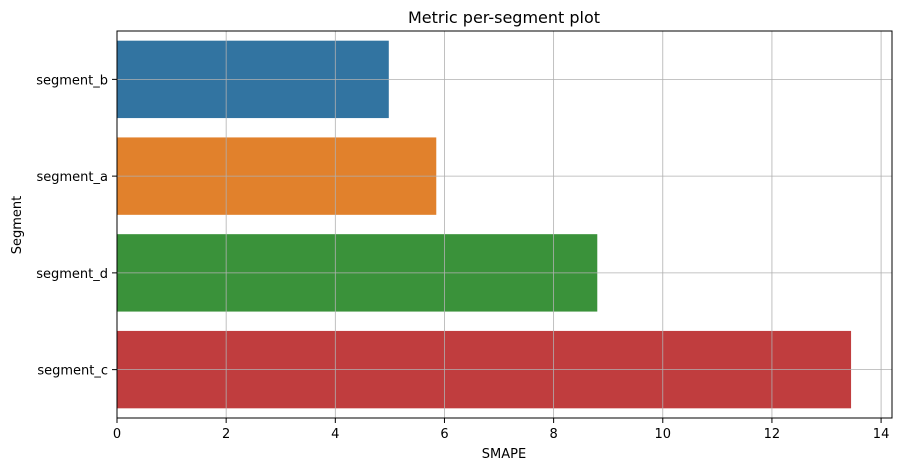 Image resolution: width=901 pixels, height=470 pixels. What do you see at coordinates (17, 225) in the screenshot?
I see `y-axis-label: Segment` at bounding box center [17, 225].